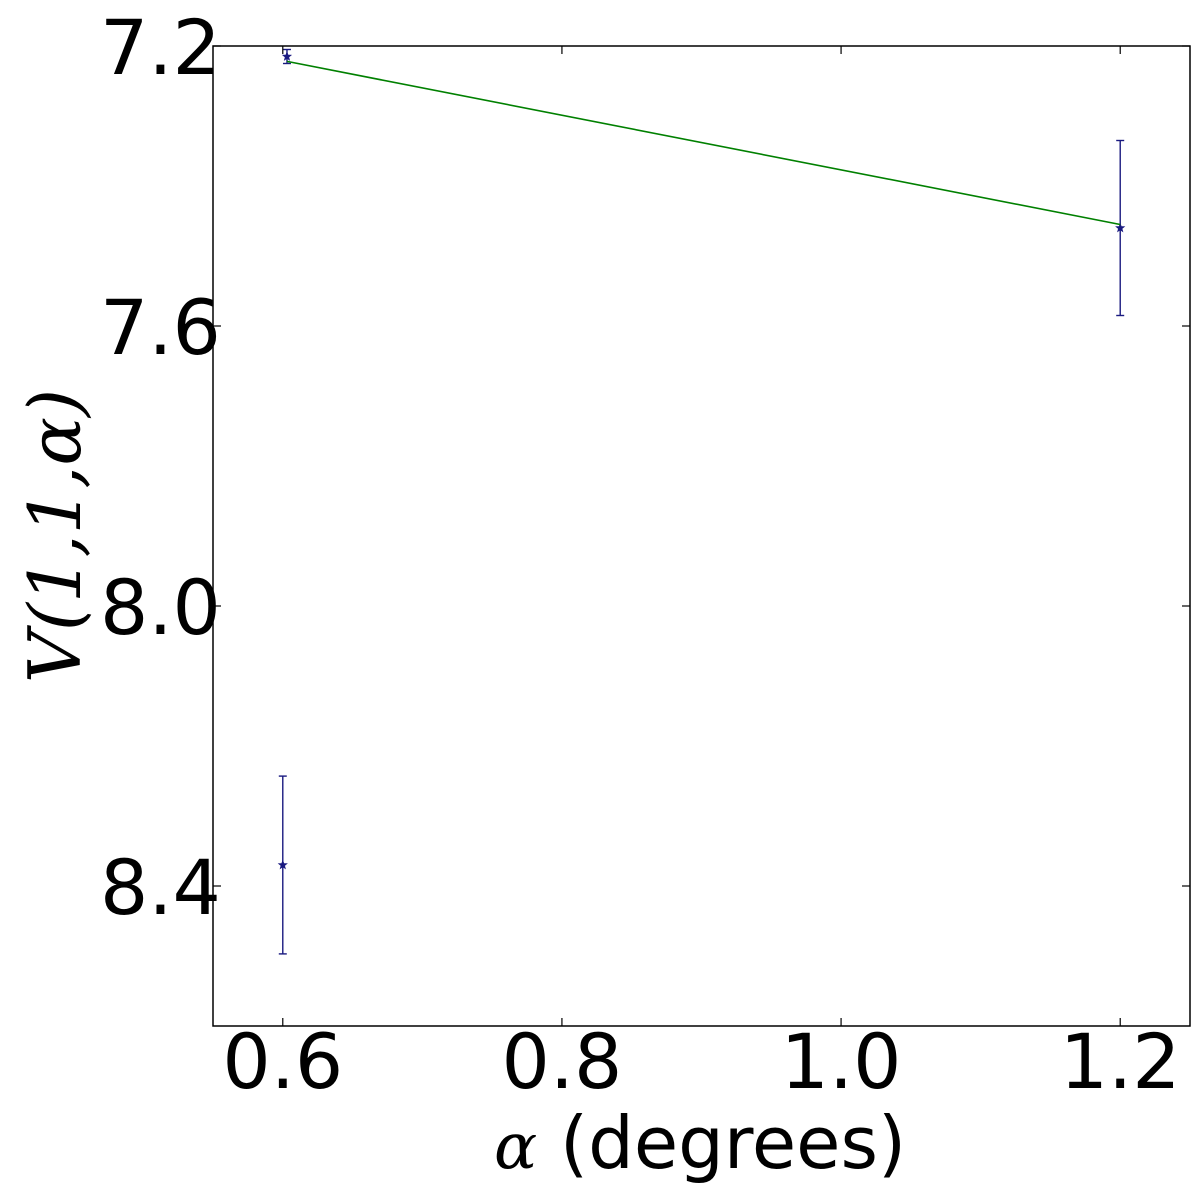 The image size is (1200, 1191). I want to click on x-tick-labels: 0.6 0.8 1.0 1.2, so click(701, 1061).